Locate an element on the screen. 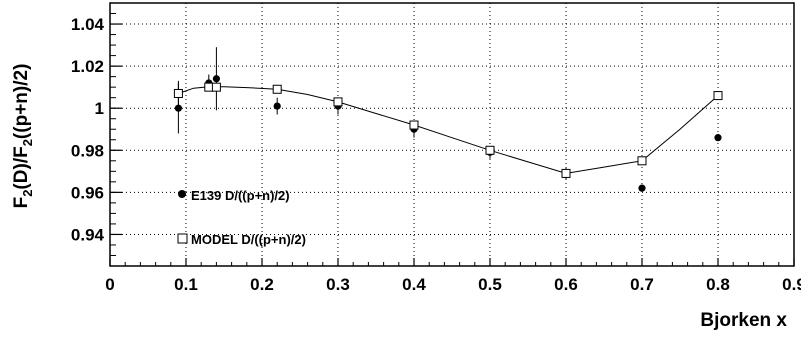 The height and width of the screenshot is (337, 801). legend-label-model: MODEL D/((p+n)/2) is located at coordinates (248, 239).